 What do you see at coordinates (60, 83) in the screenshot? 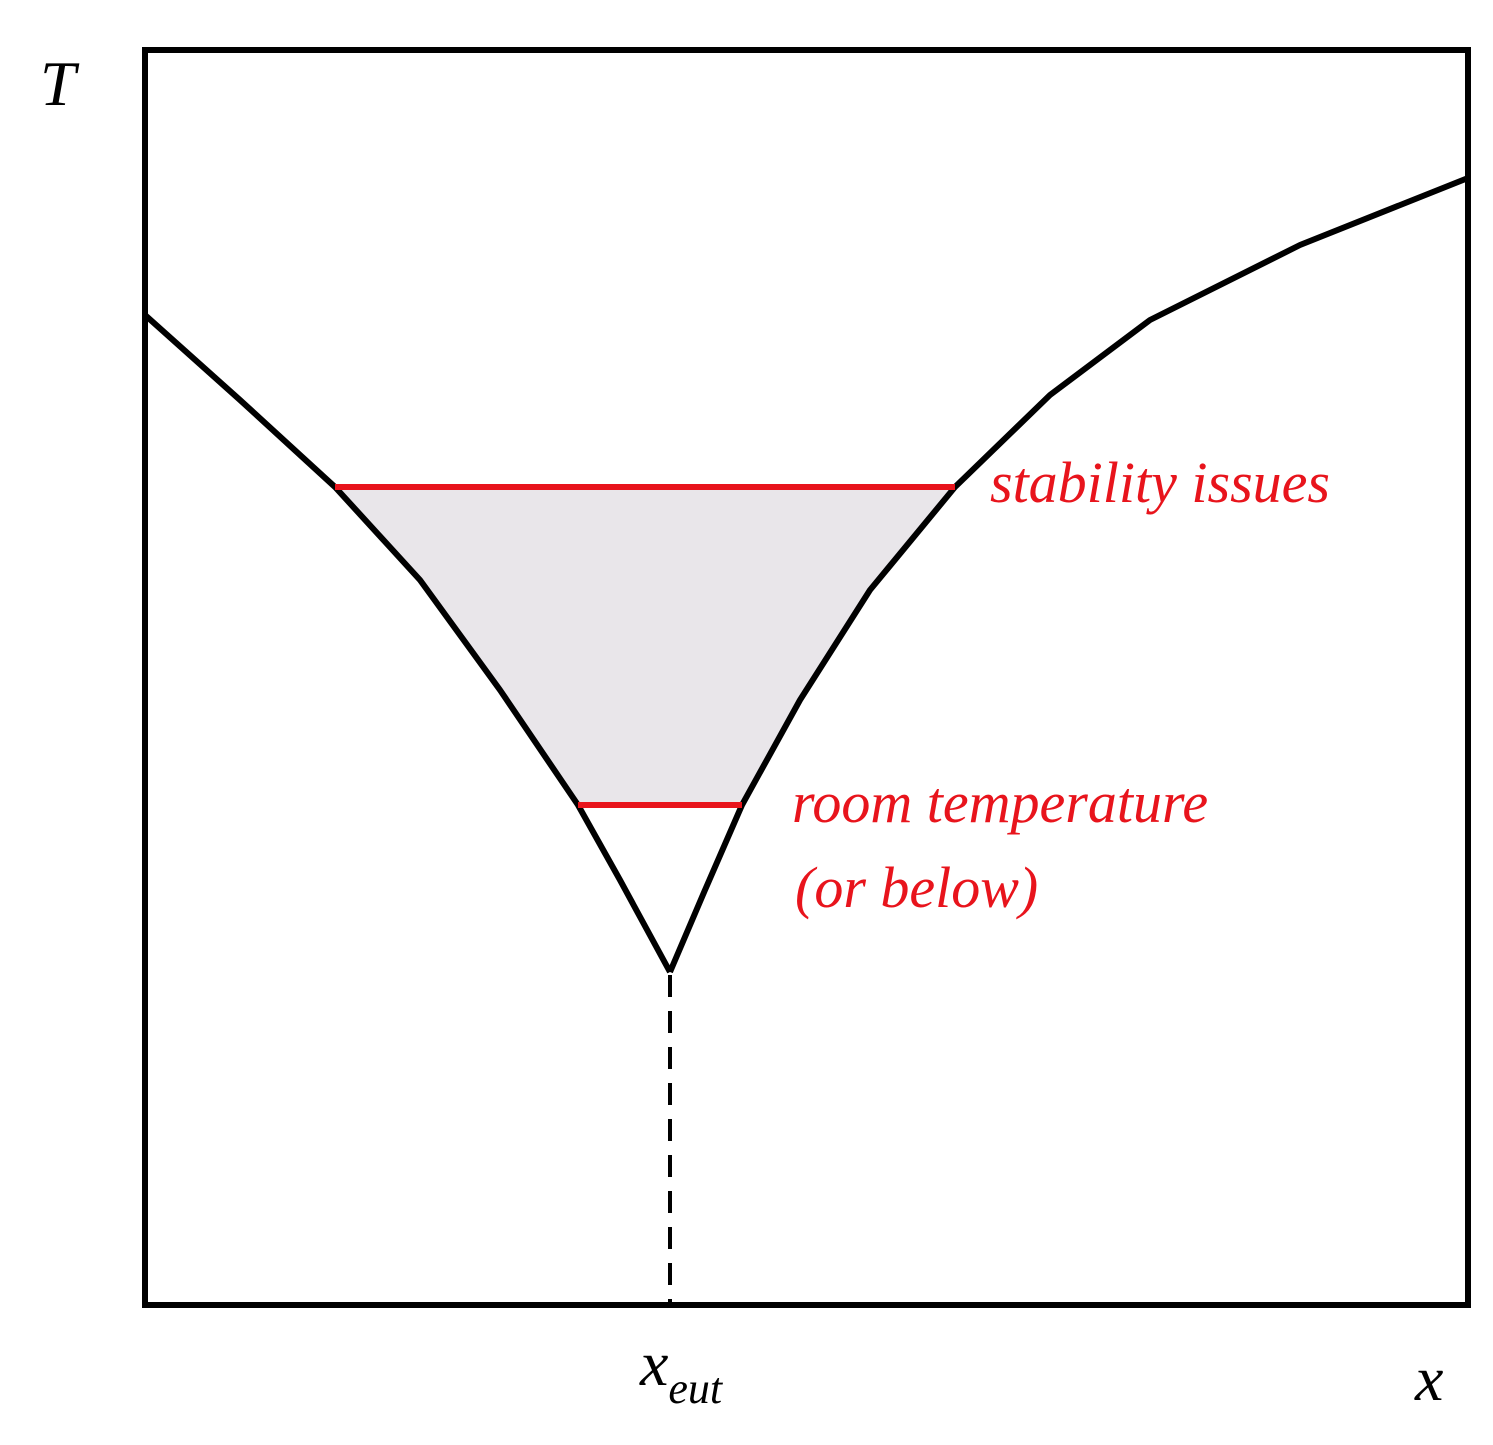
I see `y-axis-label: T` at bounding box center [60, 83].